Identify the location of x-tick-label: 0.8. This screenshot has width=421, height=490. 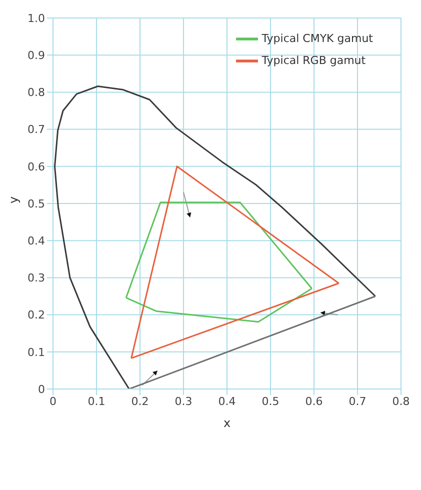
(401, 401).